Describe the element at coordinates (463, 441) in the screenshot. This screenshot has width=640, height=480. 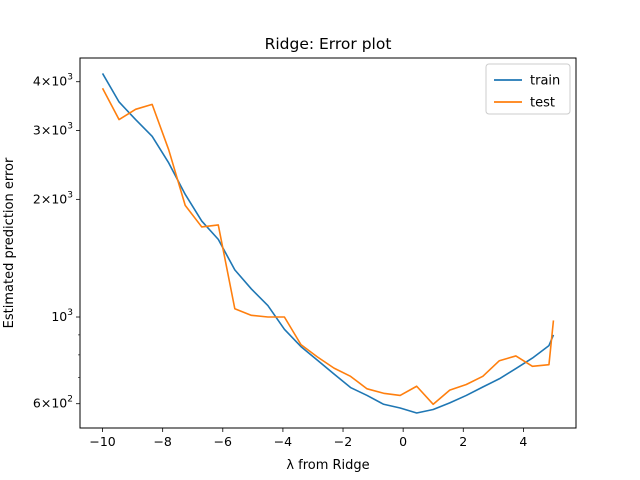
I see `x-tick-label: 2` at that location.